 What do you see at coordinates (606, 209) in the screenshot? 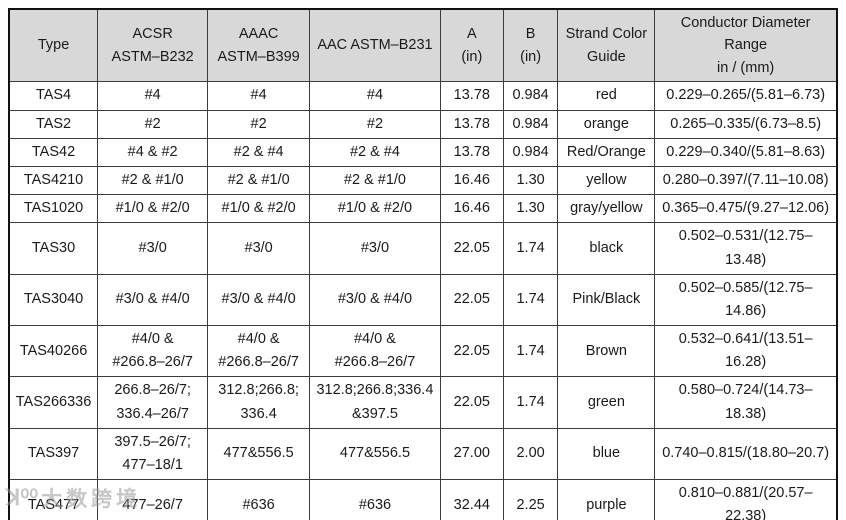
I see `cell-color: gray/yellow` at bounding box center [606, 209].